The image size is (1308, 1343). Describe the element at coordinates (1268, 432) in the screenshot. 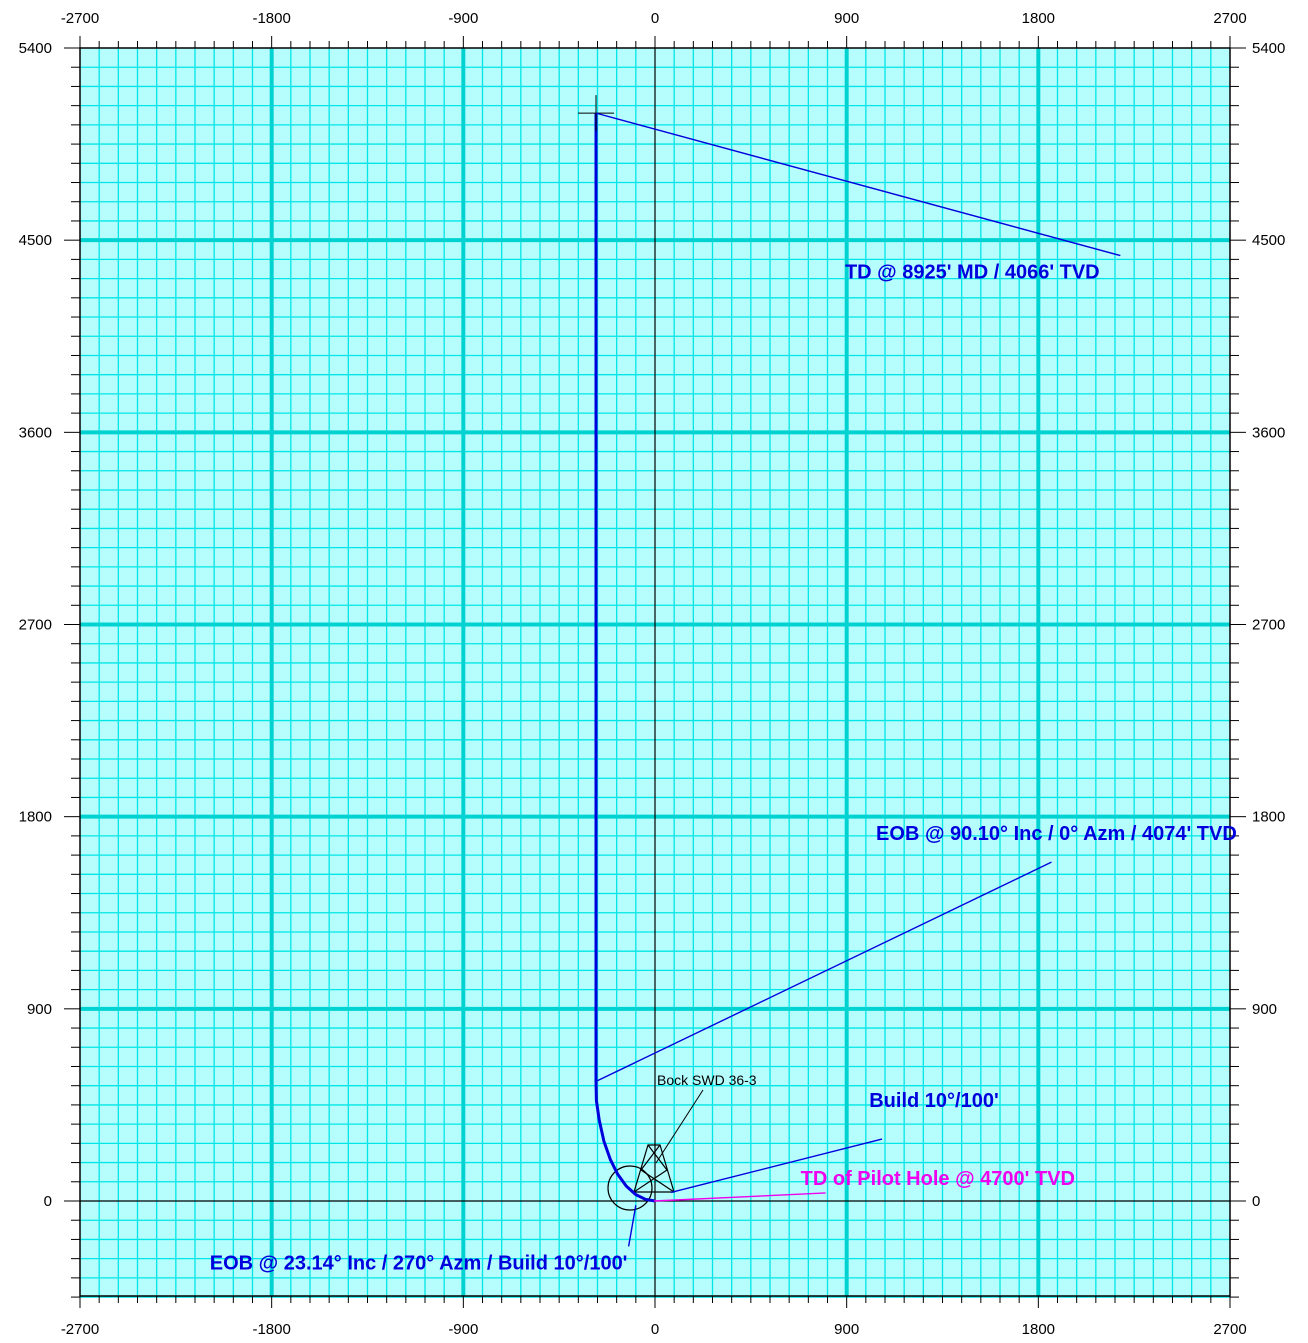

I see `y-tick-label-right: 3600` at that location.